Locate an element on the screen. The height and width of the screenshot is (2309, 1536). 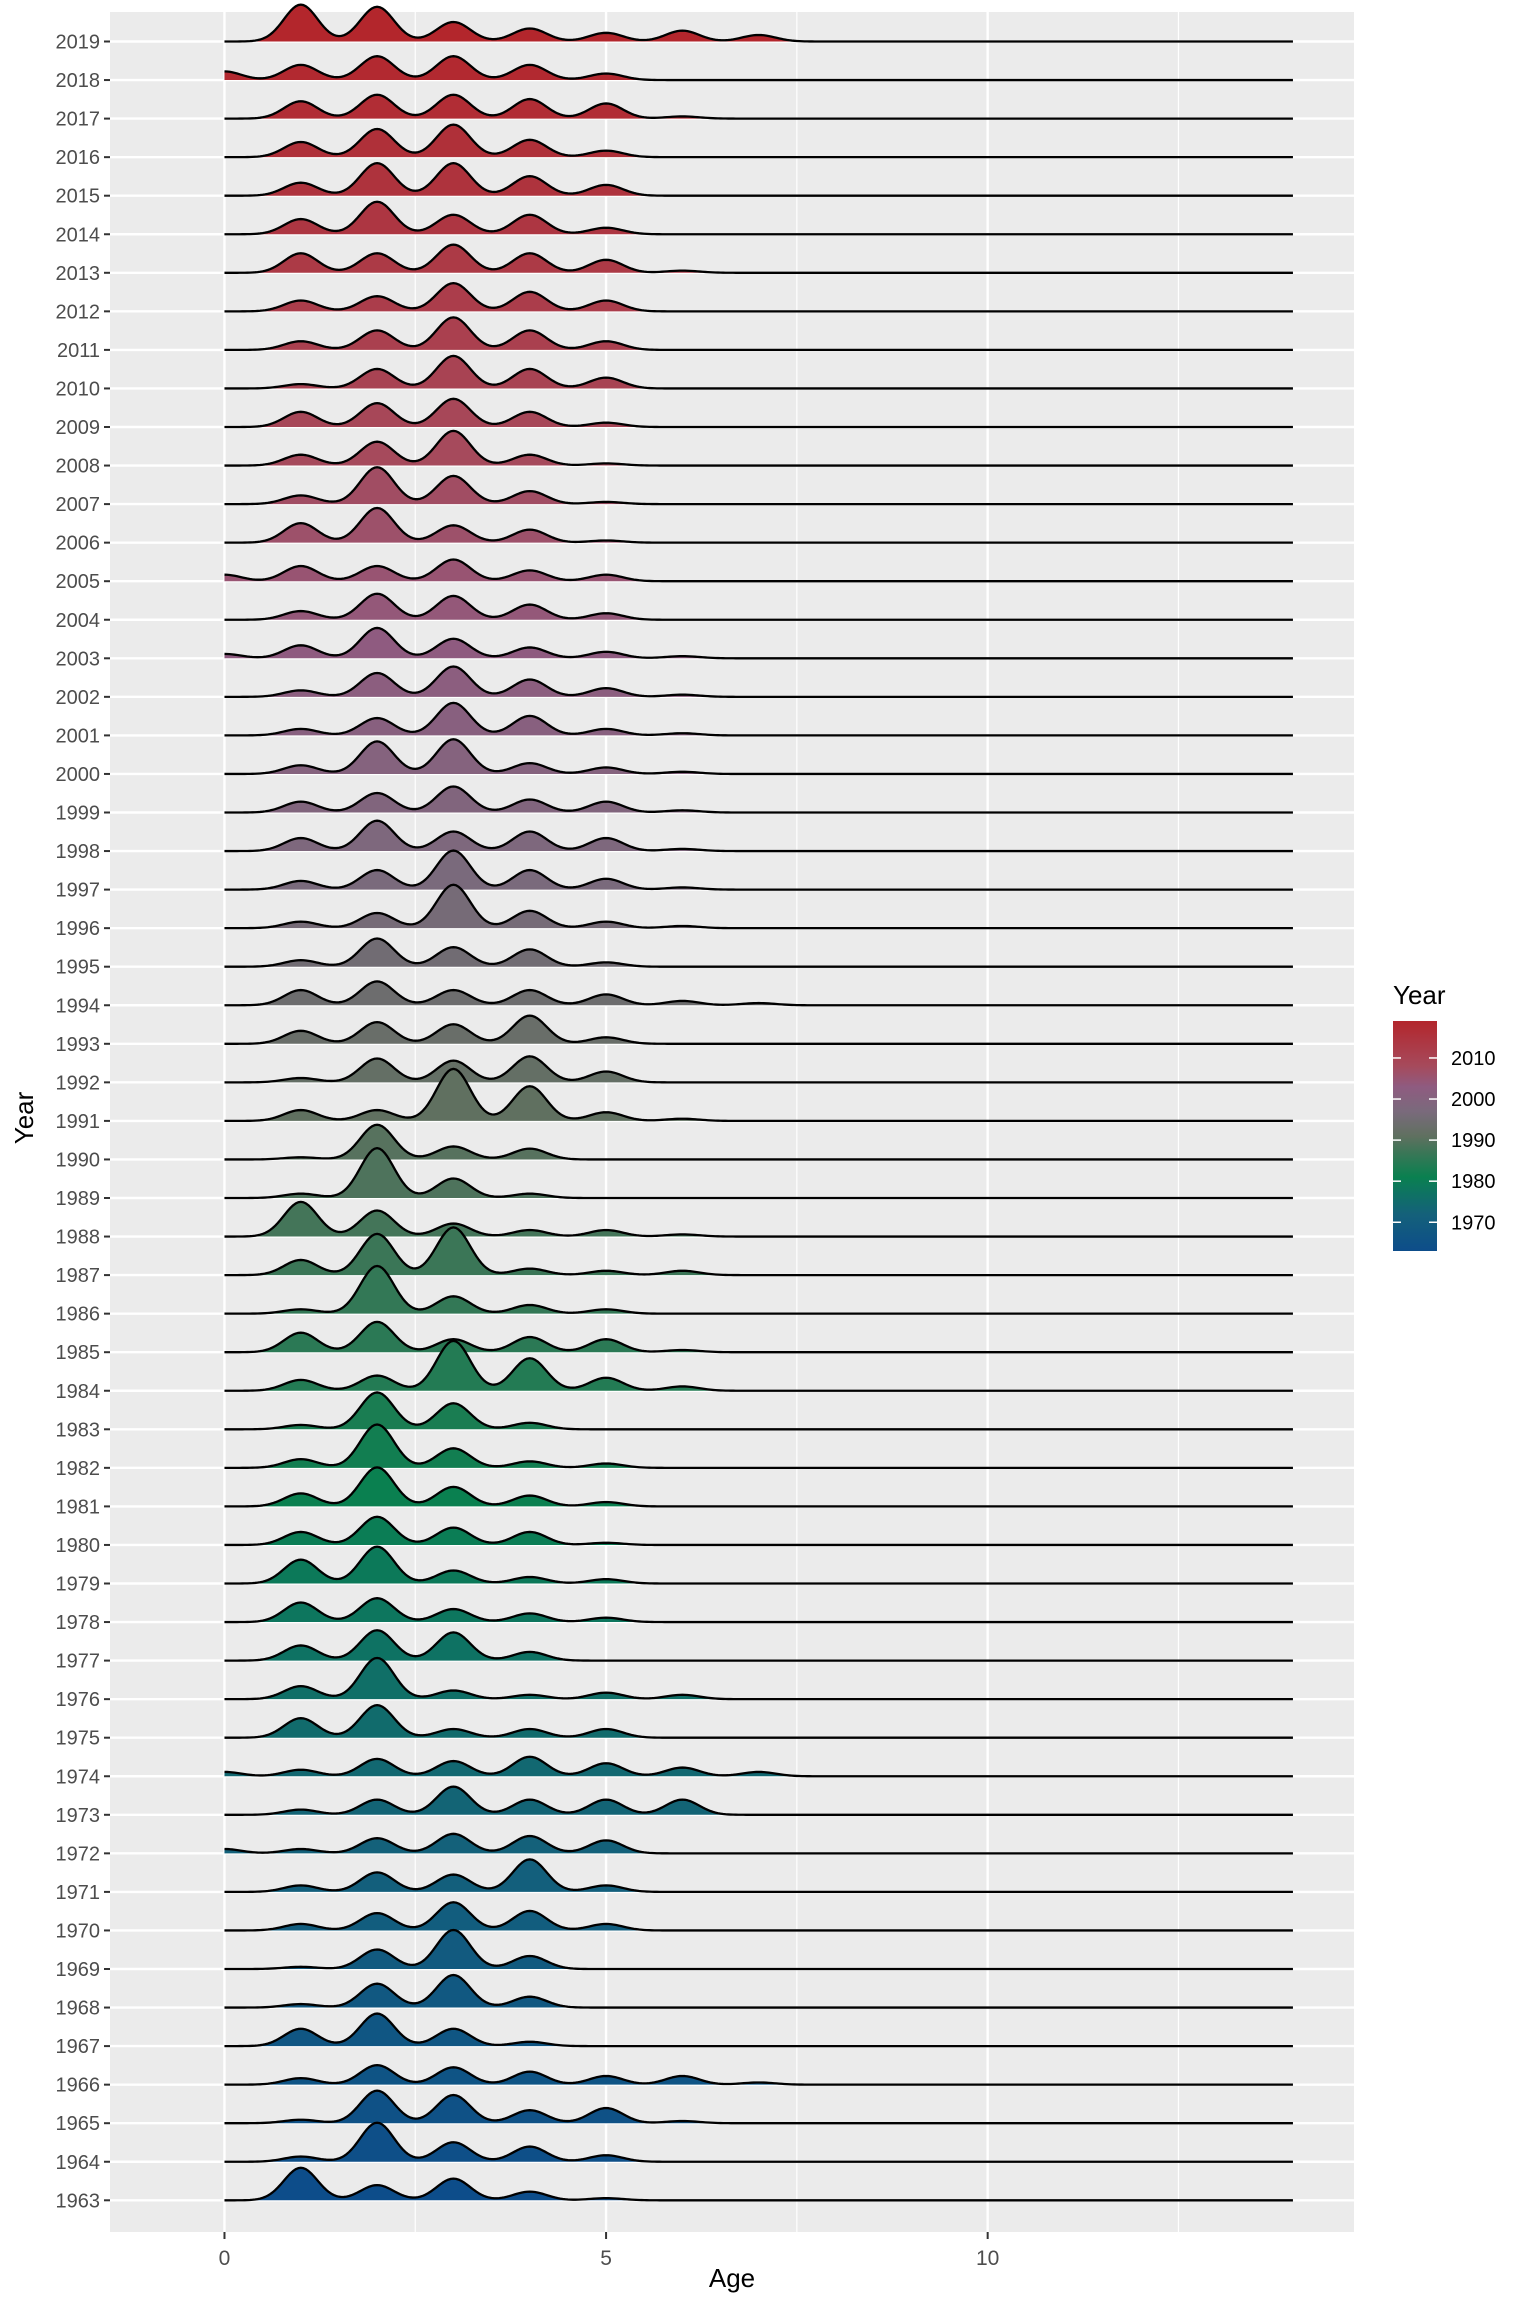
ridge-2010 is located at coordinates (758, 372).